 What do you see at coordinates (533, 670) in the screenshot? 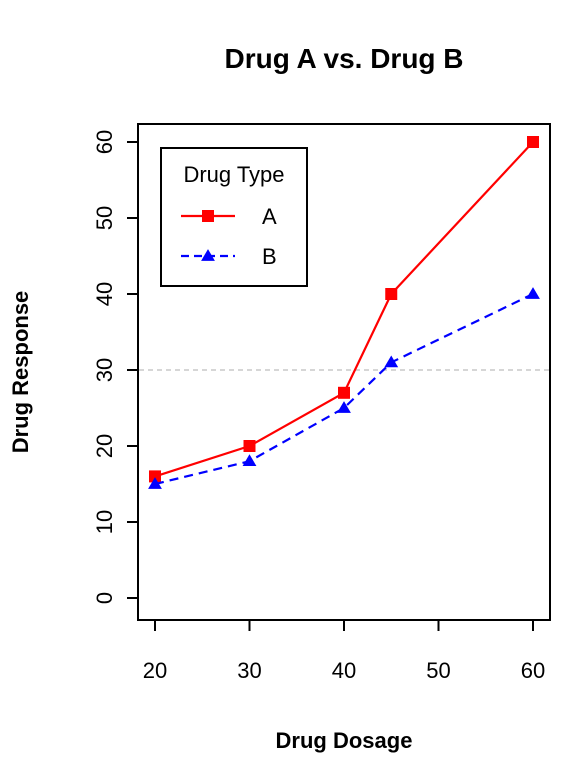
I see `x-tick-label-60: 60` at bounding box center [533, 670].